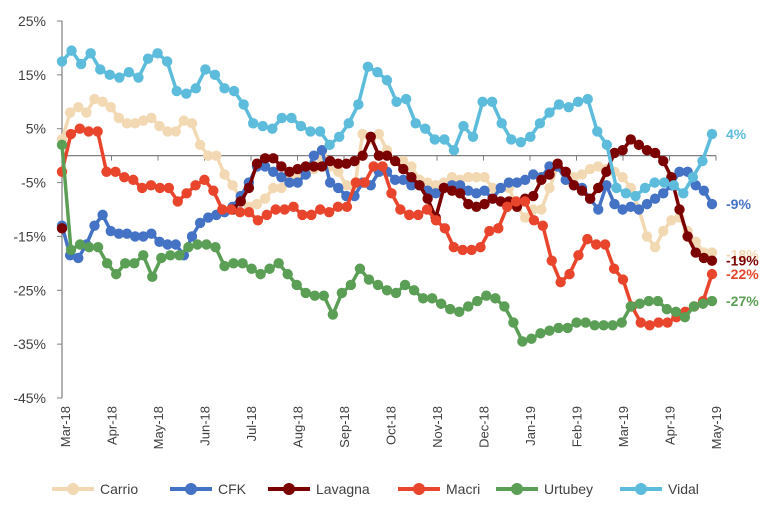 The width and height of the screenshot is (765, 519). Describe the element at coordinates (112, 425) in the screenshot. I see `x-tick-label: Apr-18` at that location.